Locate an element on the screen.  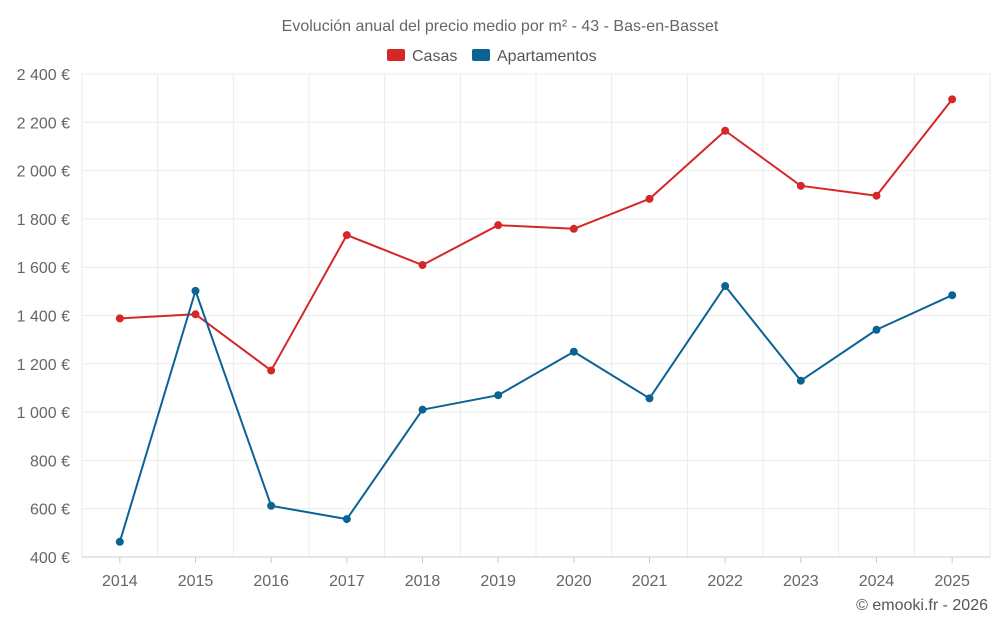
x-tick-label: 2020 is located at coordinates (574, 581).